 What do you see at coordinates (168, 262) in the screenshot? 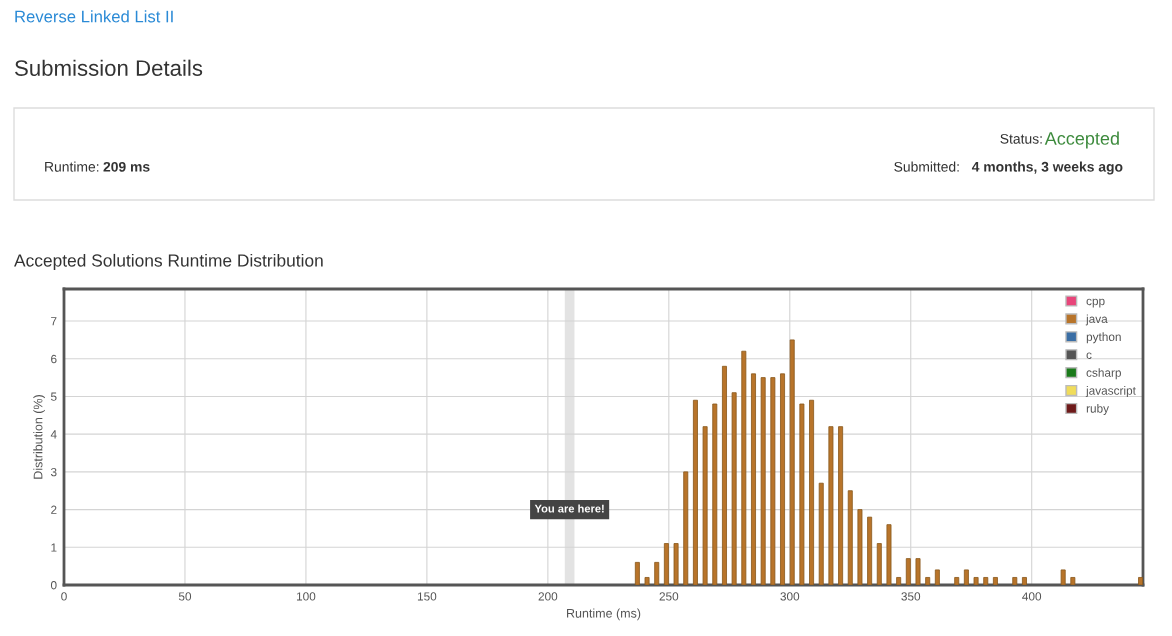
I see `chart-title: Accepted Solutions Runtime Distribution` at bounding box center [168, 262].